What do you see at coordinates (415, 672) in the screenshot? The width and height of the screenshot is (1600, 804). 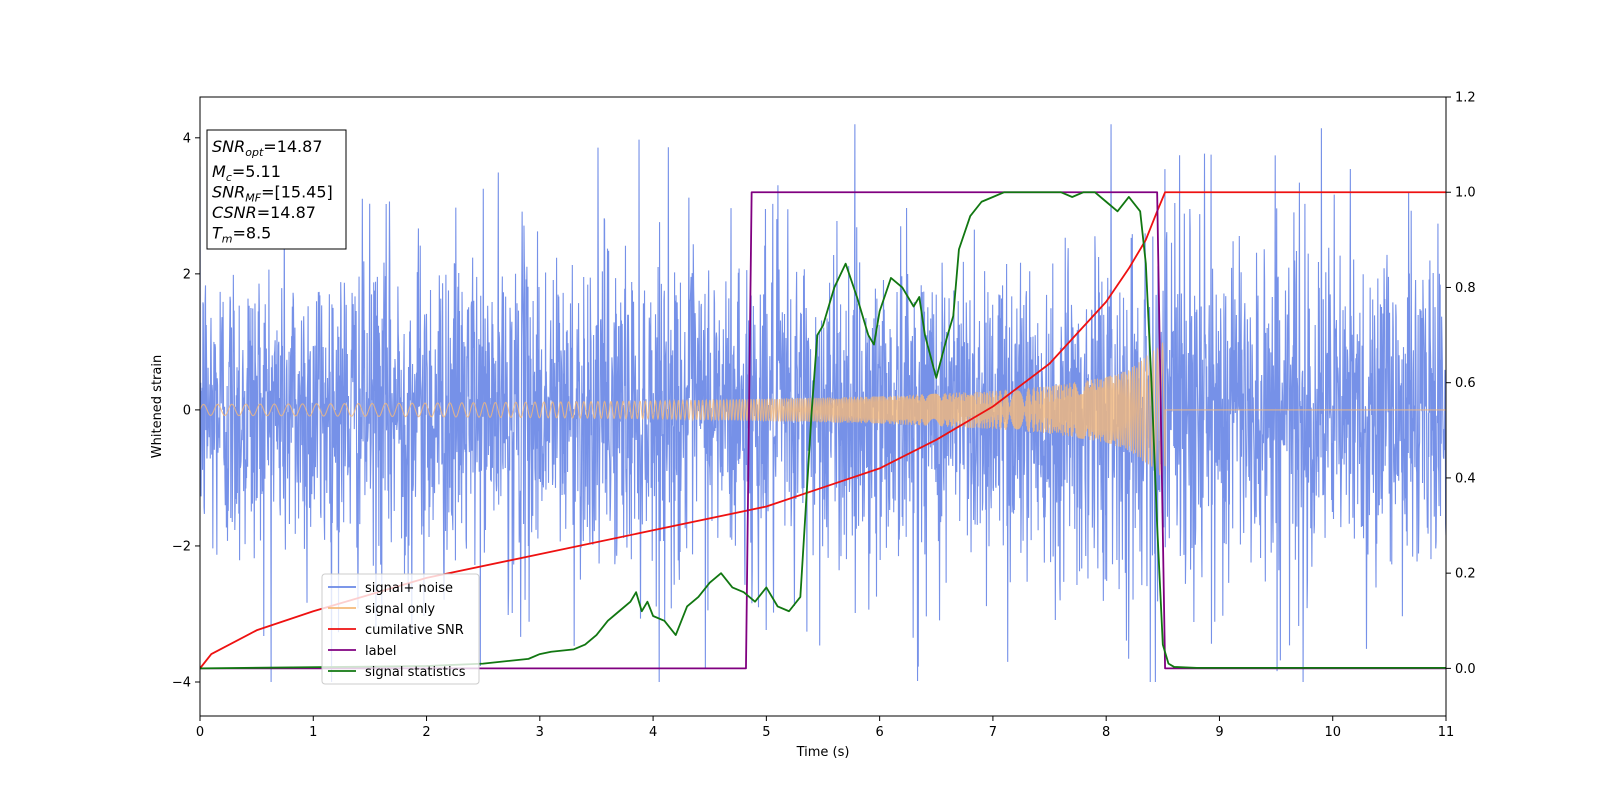 I see `legend-label: signal statistics` at bounding box center [415, 672].